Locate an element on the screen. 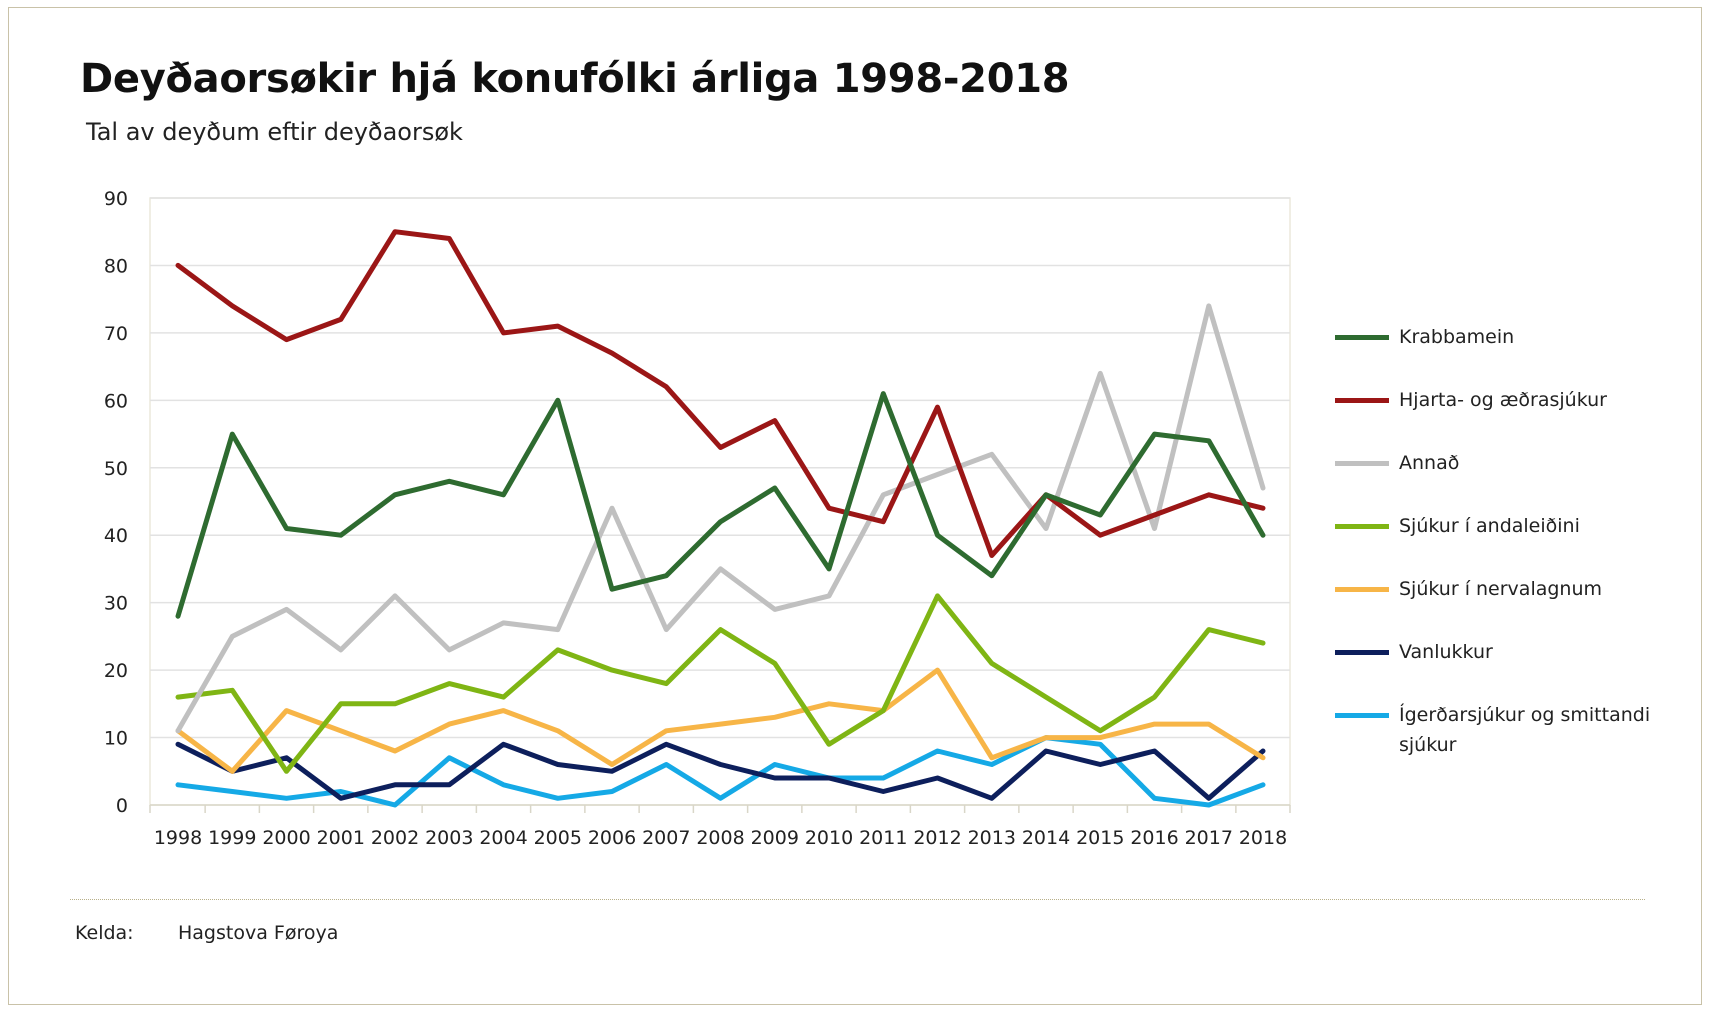 The image size is (1712, 1013). legend-item: Vanlukkur is located at coordinates (1414, 652).